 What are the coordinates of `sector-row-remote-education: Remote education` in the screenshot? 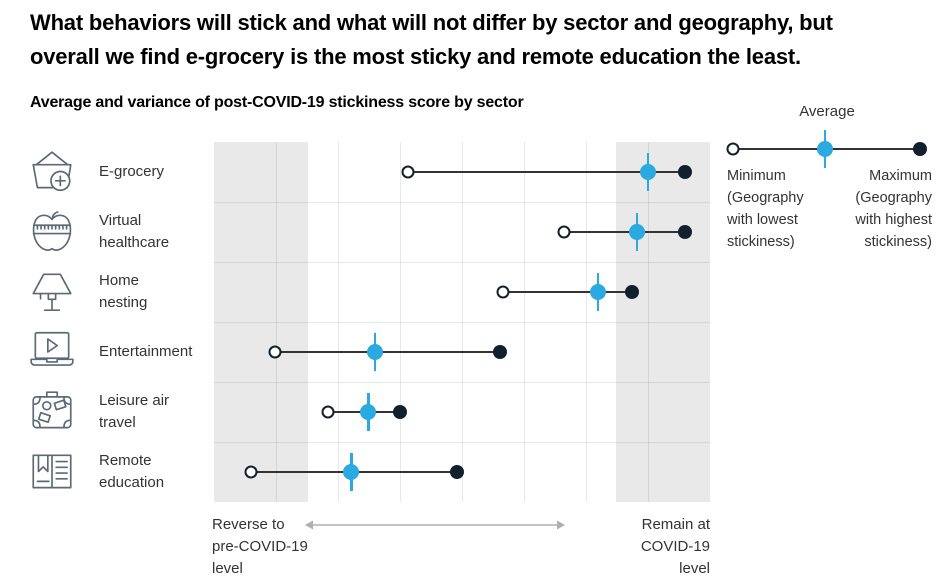 It's located at (107, 472).